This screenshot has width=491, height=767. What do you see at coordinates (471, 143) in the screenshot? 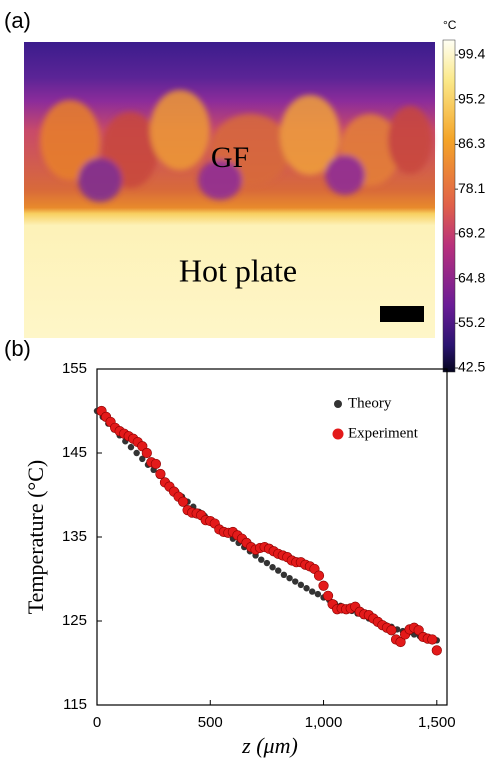
I see `colorbar-tick-label: 86.3` at bounding box center [471, 143].